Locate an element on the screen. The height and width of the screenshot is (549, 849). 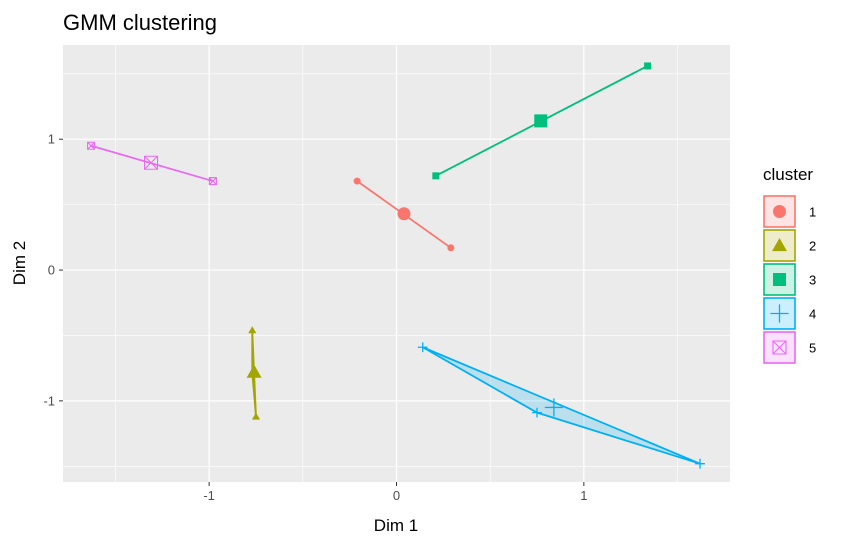
legend: cluster 1 2 3 4 5 is located at coordinates (789, 264).